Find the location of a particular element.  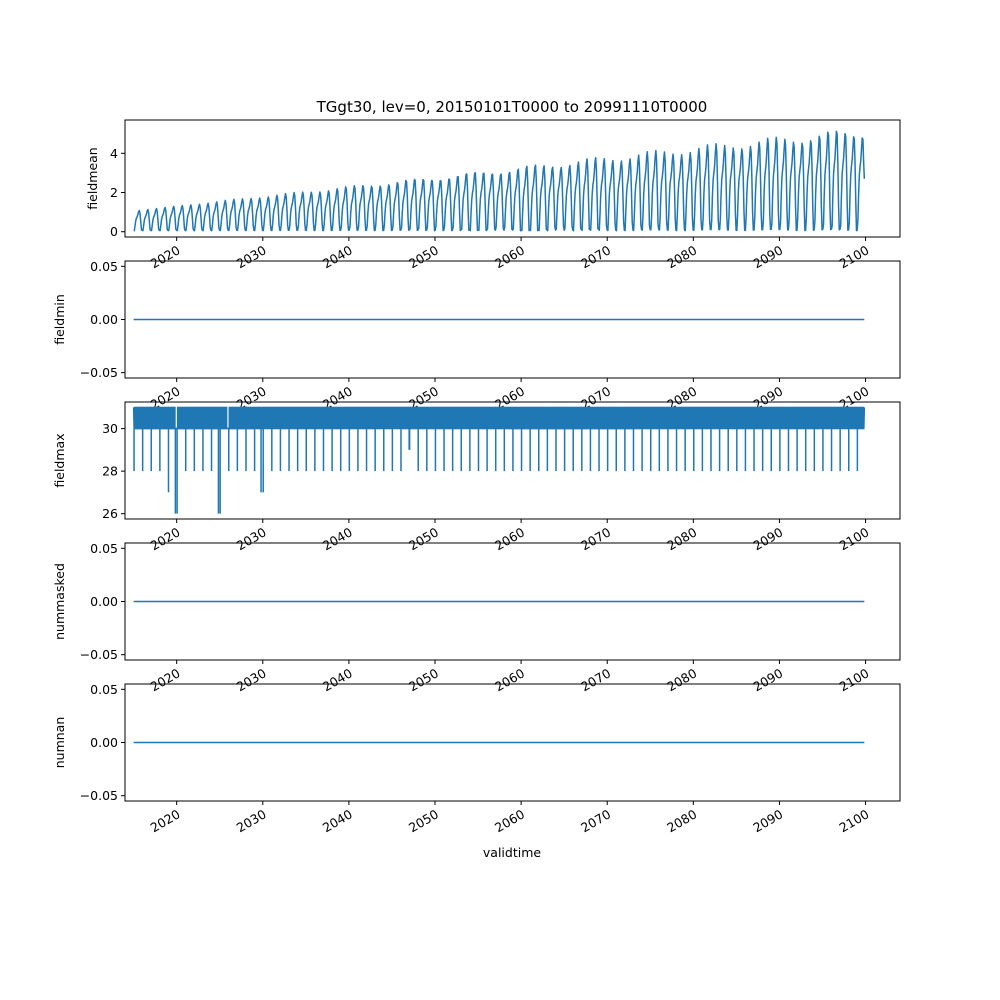

numnan-xtick-label: 2030 is located at coordinates (251, 820).